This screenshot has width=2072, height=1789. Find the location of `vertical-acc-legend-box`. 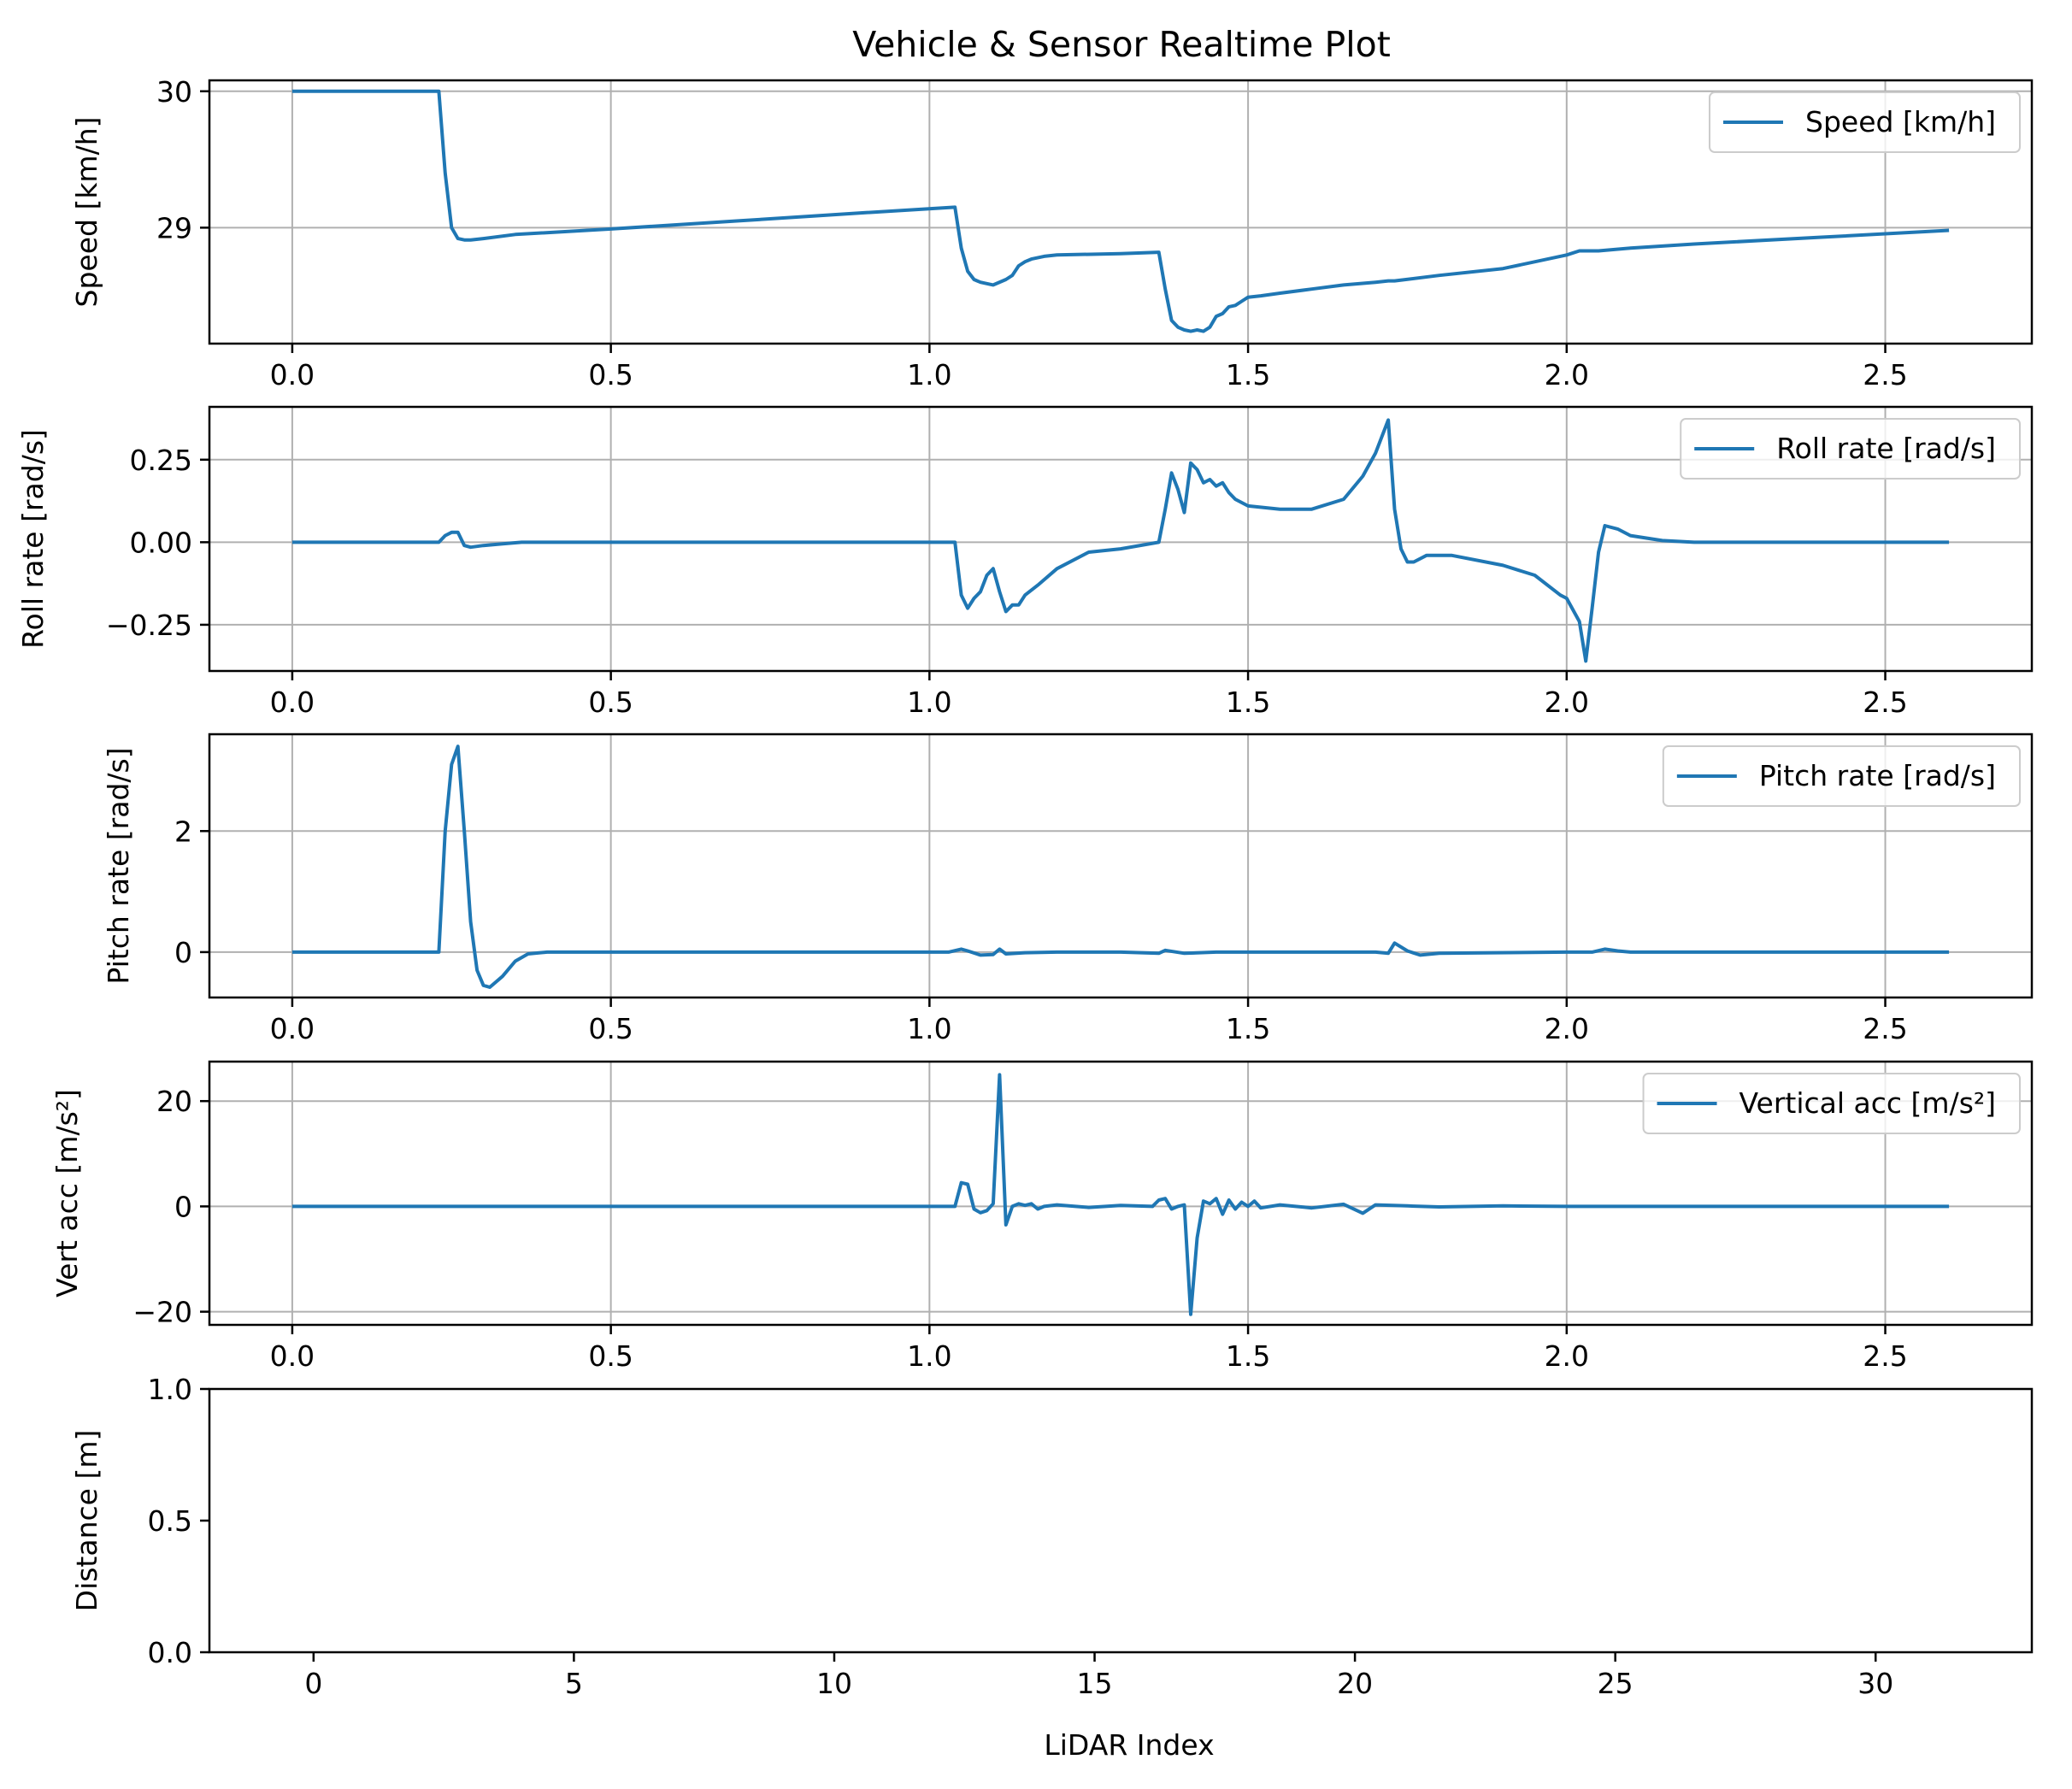

vertical-acc-legend-box is located at coordinates (1832, 1103).